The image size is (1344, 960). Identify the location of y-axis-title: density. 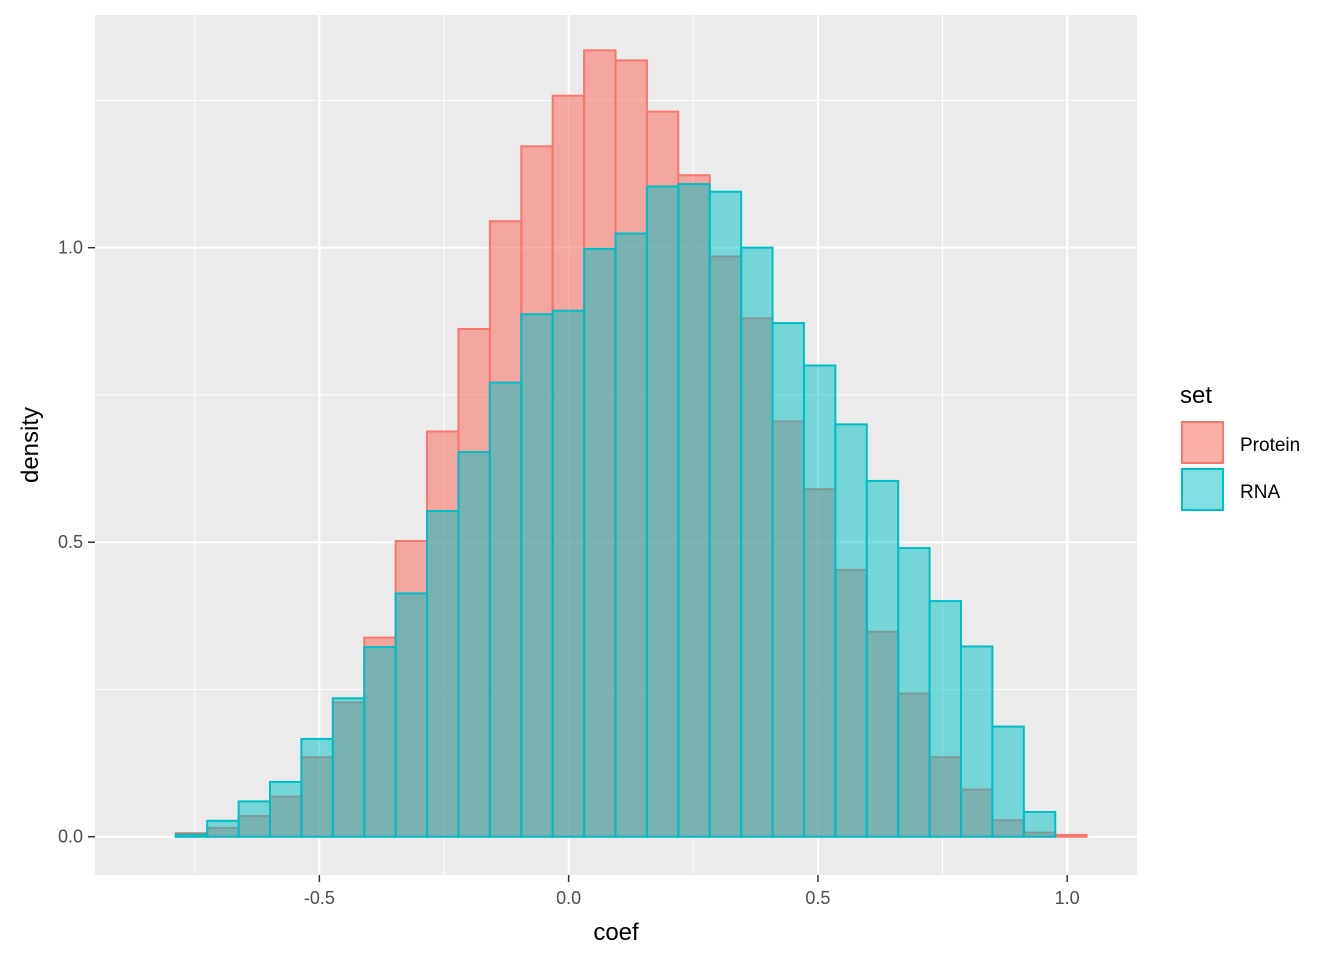
(30, 445).